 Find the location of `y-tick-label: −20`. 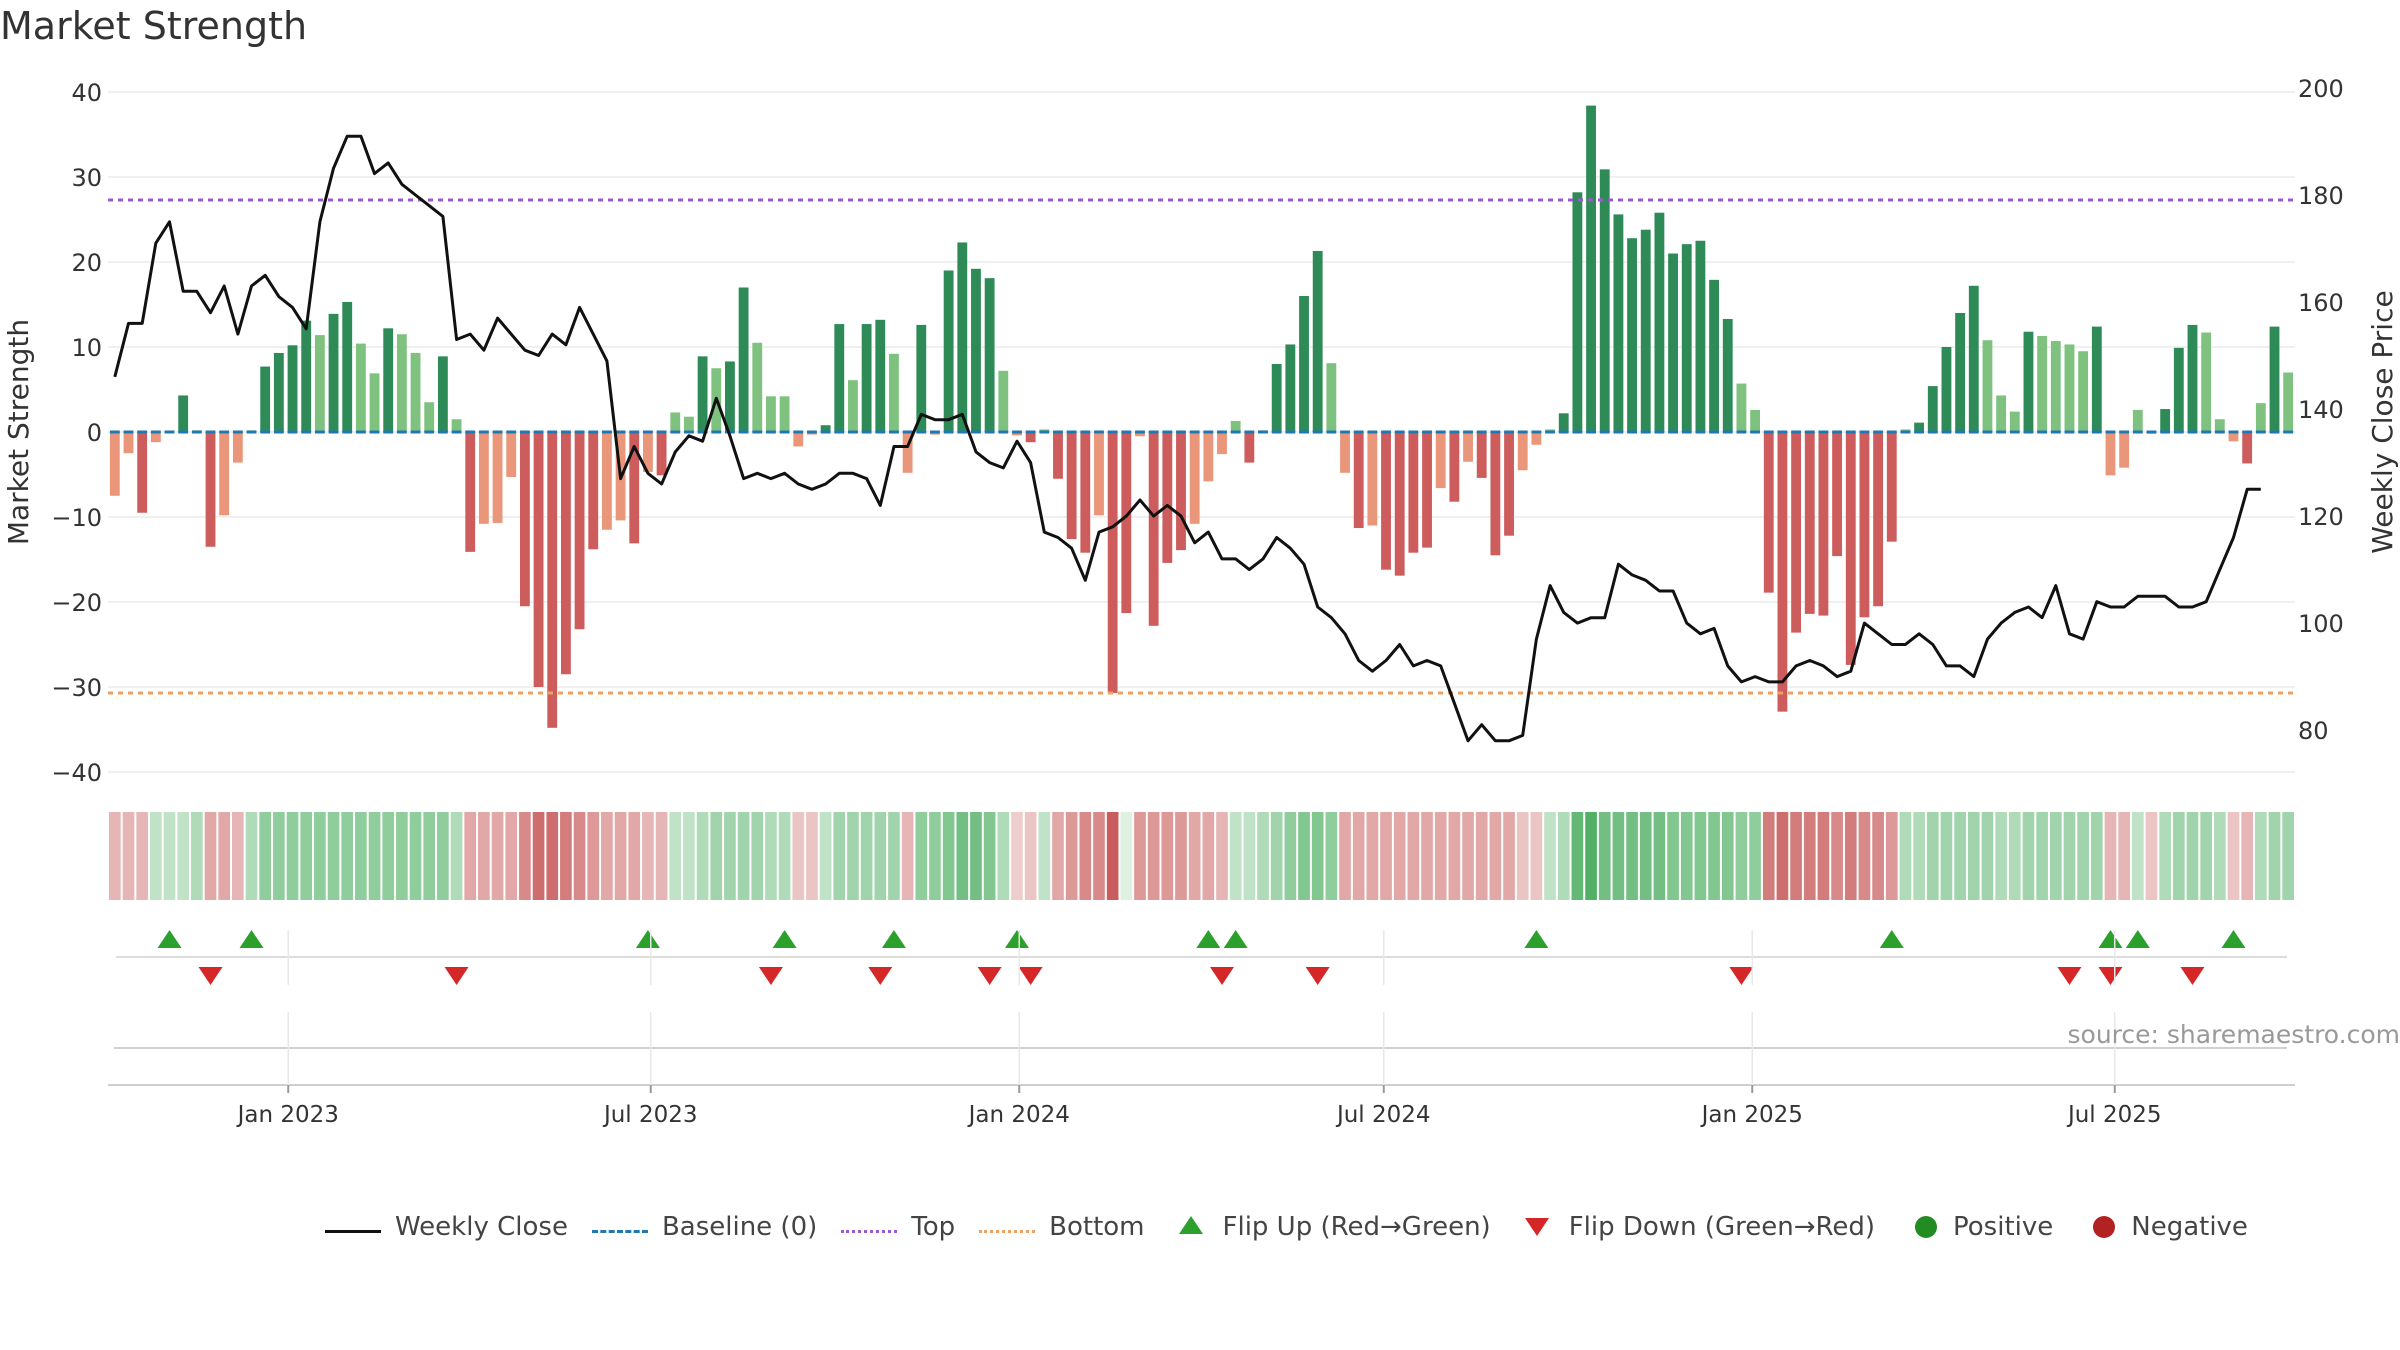

y-tick-label: −20 is located at coordinates (76, 603).